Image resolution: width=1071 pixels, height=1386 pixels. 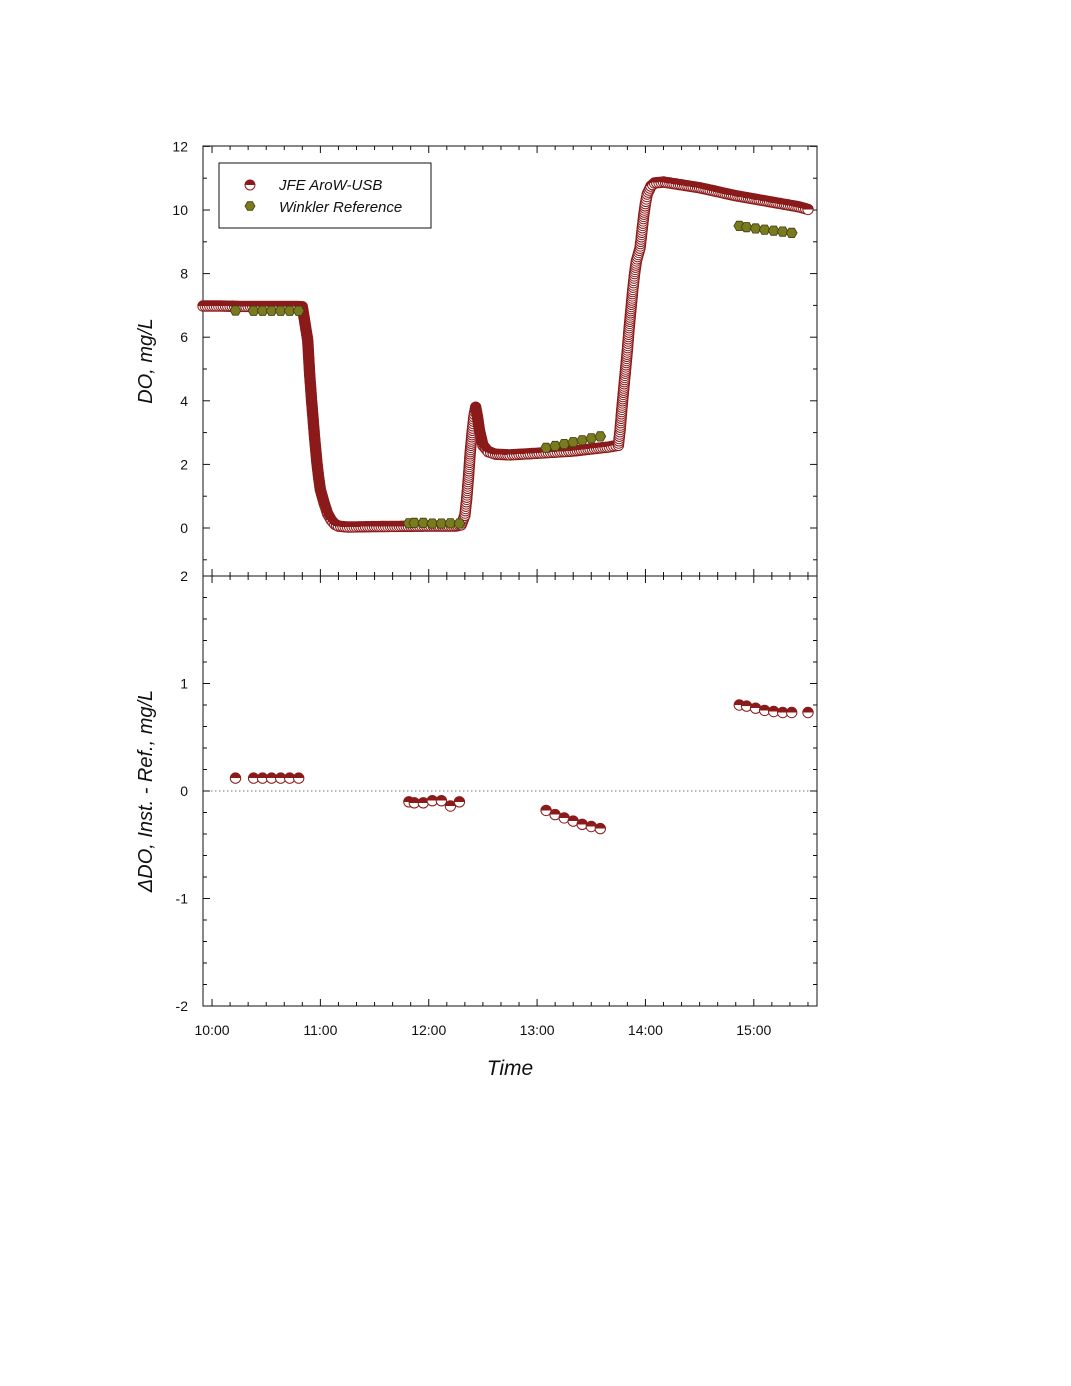 What do you see at coordinates (184, 528) in the screenshot?
I see `top-y-tick-label: 0` at bounding box center [184, 528].